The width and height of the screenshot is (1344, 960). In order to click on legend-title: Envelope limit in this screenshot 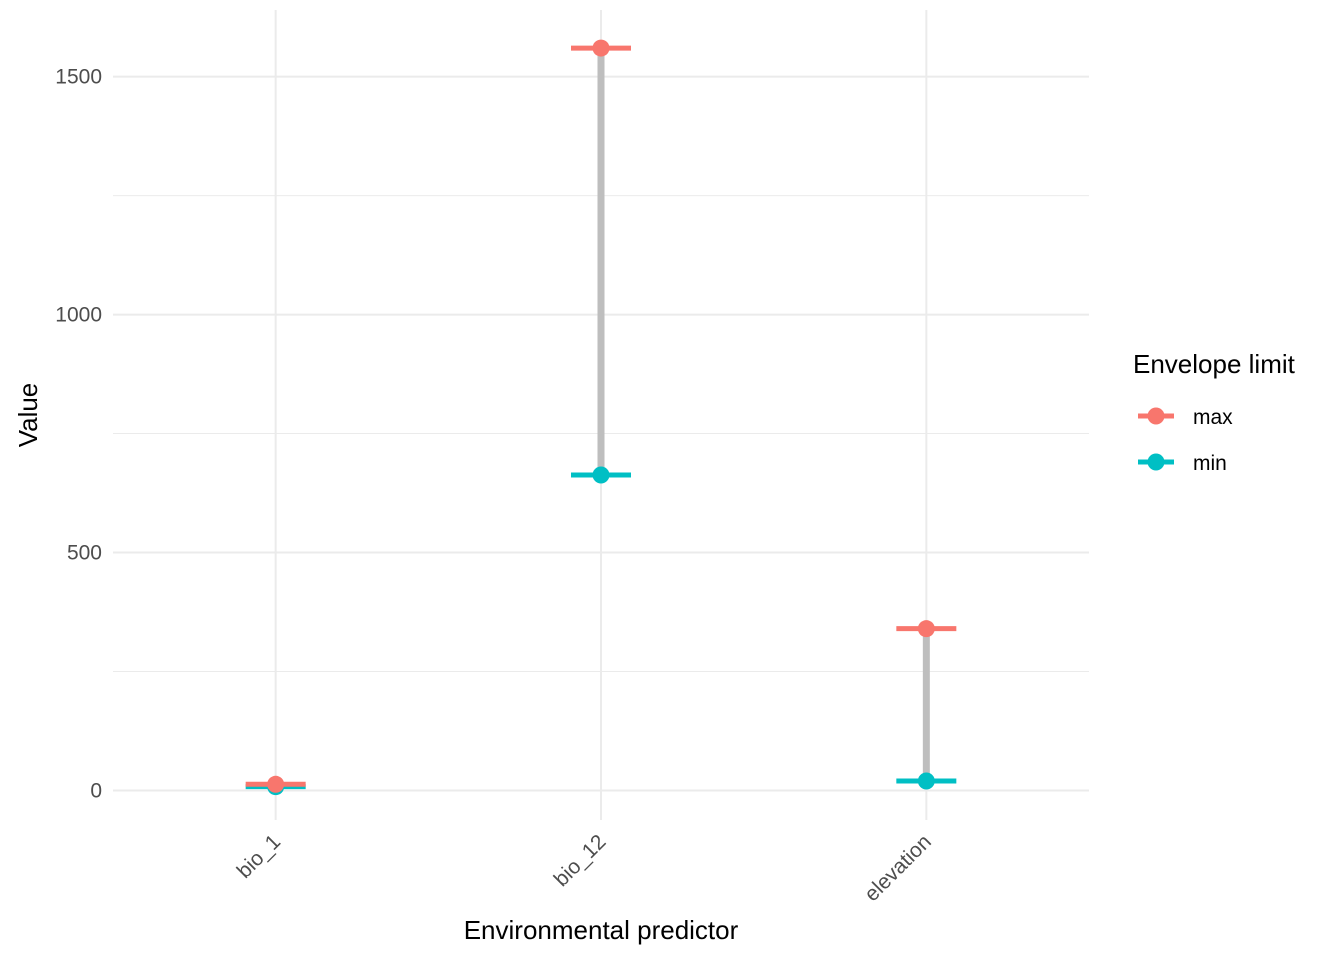, I will do `click(1214, 364)`.